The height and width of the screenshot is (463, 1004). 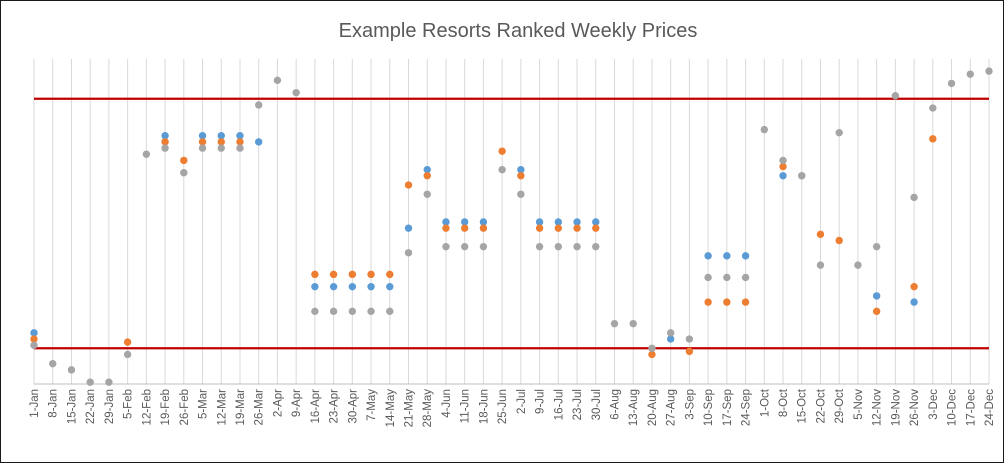 I want to click on x-tick-label: 14-May, so click(x=391, y=408).